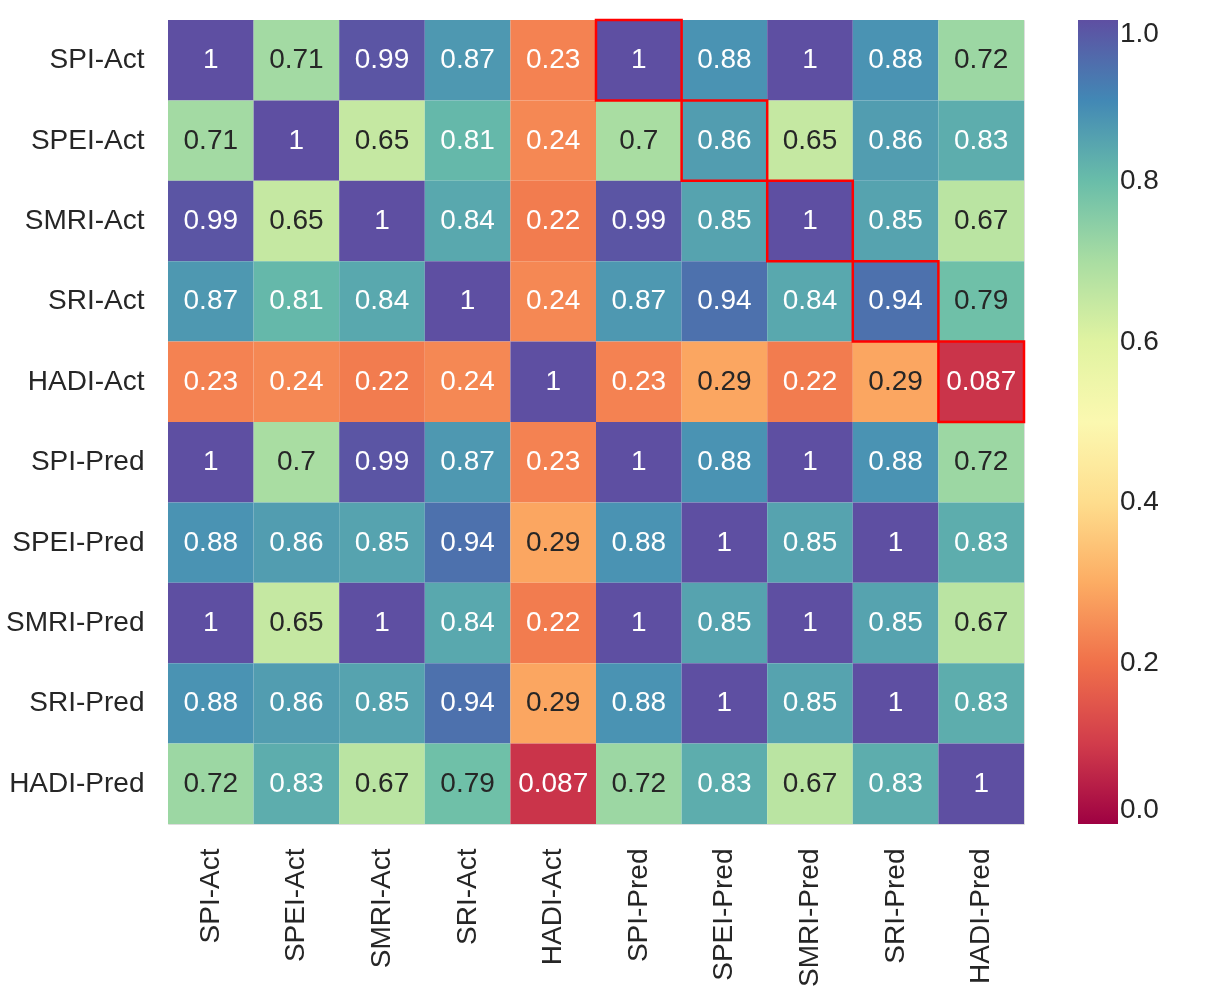  Describe the element at coordinates (75, 621) in the screenshot. I see `y-tick-label: SMRI-Pred` at that location.